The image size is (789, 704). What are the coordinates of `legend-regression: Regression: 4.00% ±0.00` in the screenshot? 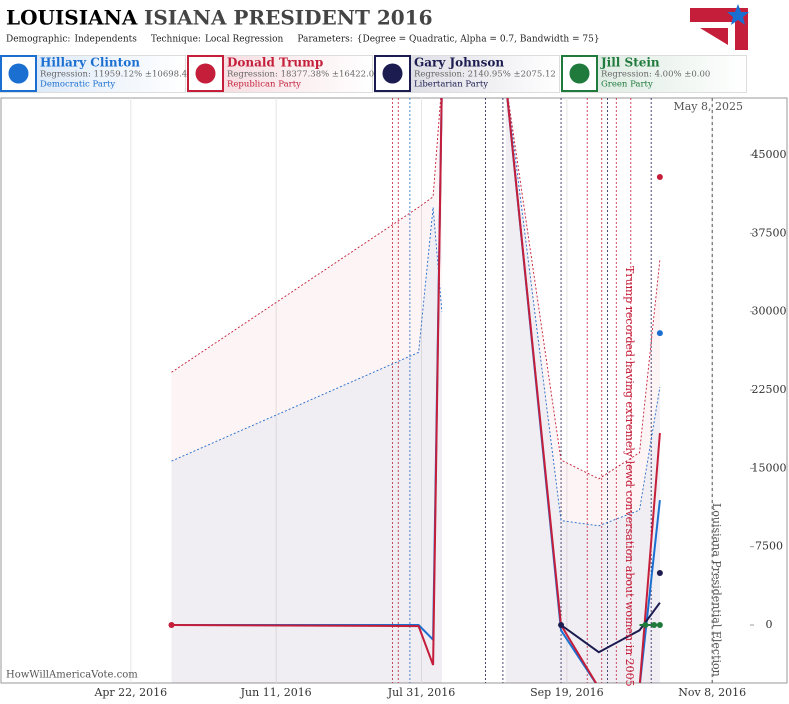 It's located at (655, 75).